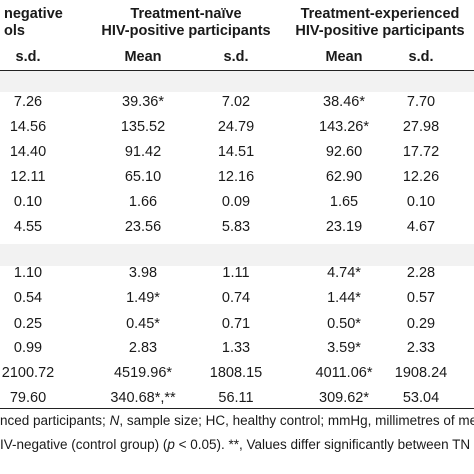 The image size is (474, 474). Describe the element at coordinates (14, 31) in the screenshot. I see `group1-header-line2: ols` at that location.